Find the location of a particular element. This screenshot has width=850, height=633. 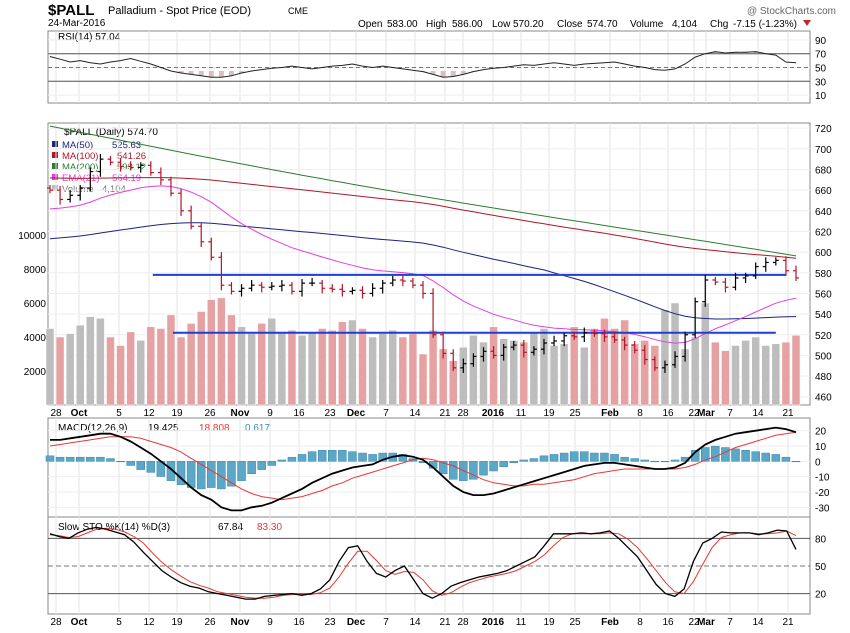

x-tick-label: 12 is located at coordinates (149, 413).